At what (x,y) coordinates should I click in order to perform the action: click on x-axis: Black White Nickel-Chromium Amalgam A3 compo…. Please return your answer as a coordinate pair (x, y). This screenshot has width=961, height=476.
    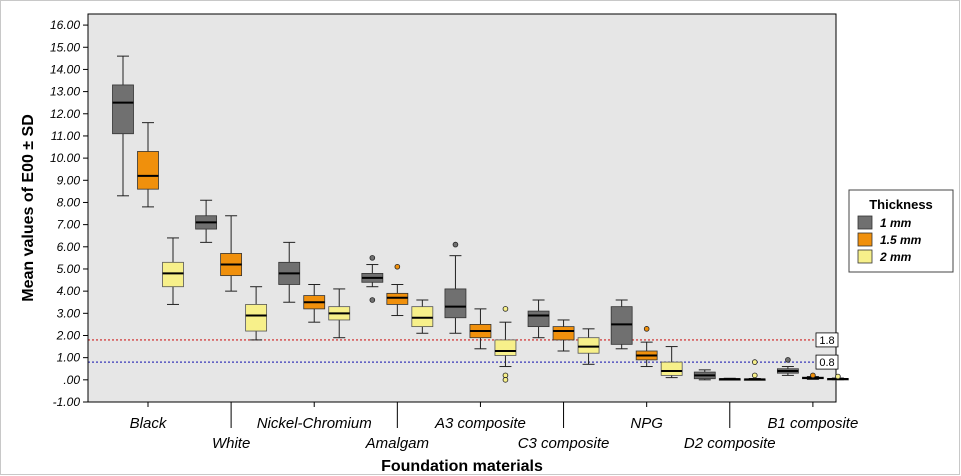
    Looking at the image, I should click on (473, 426).